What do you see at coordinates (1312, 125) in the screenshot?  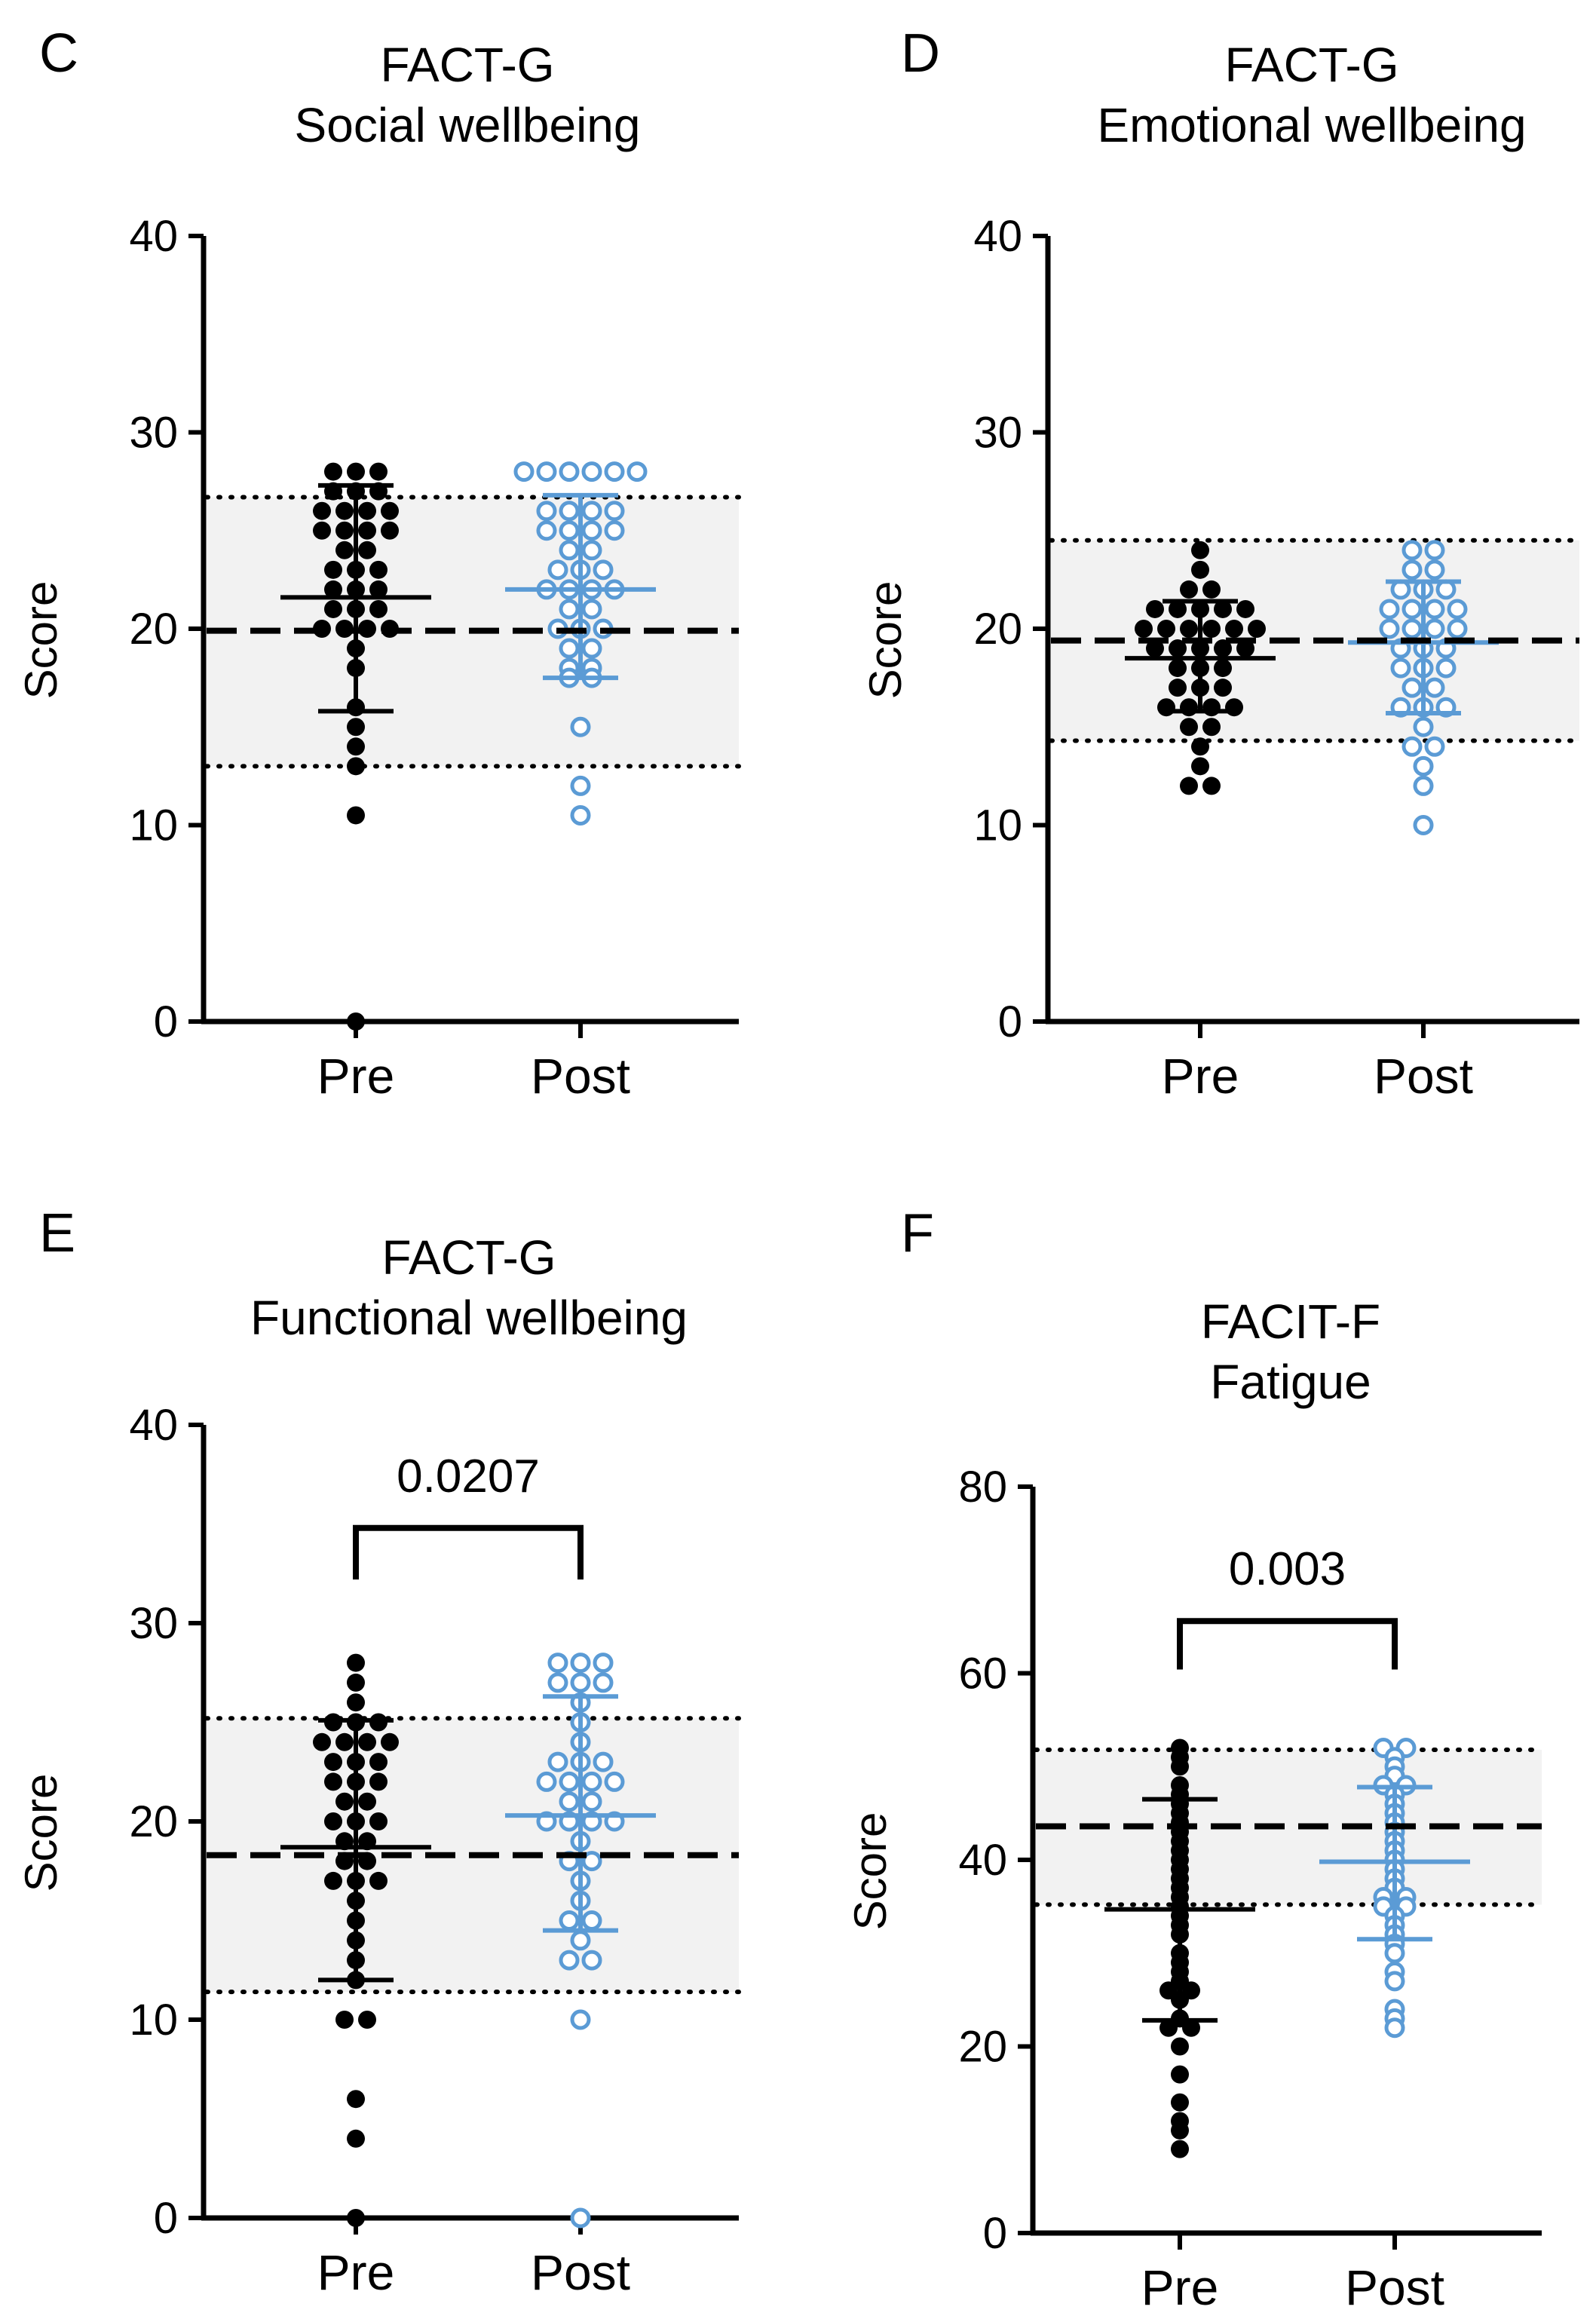 I see `chart-title-line: Emotional wellbeing` at bounding box center [1312, 125].